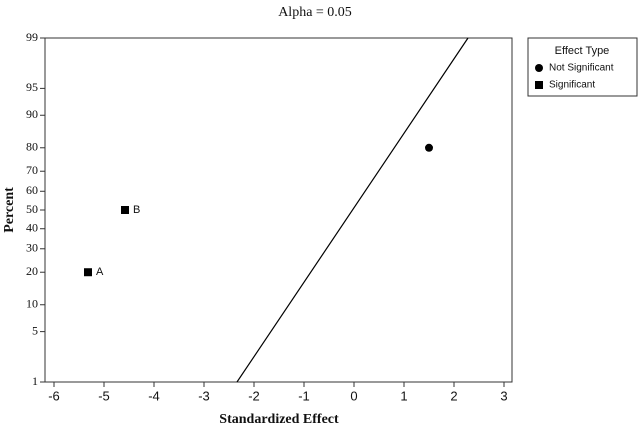  I want to click on legend-label: Significant, so click(572, 85).